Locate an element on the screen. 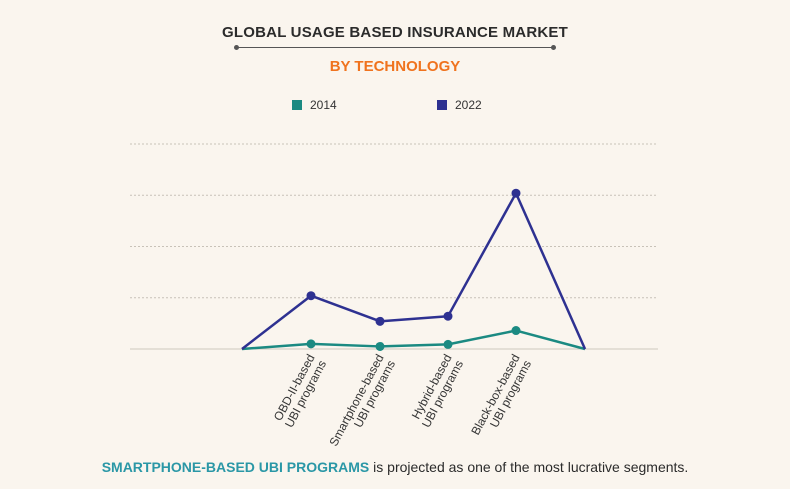 The width and height of the screenshot is (790, 489). x-tick-label-4: Black-box-basedUBI programs is located at coordinates (501, 398).